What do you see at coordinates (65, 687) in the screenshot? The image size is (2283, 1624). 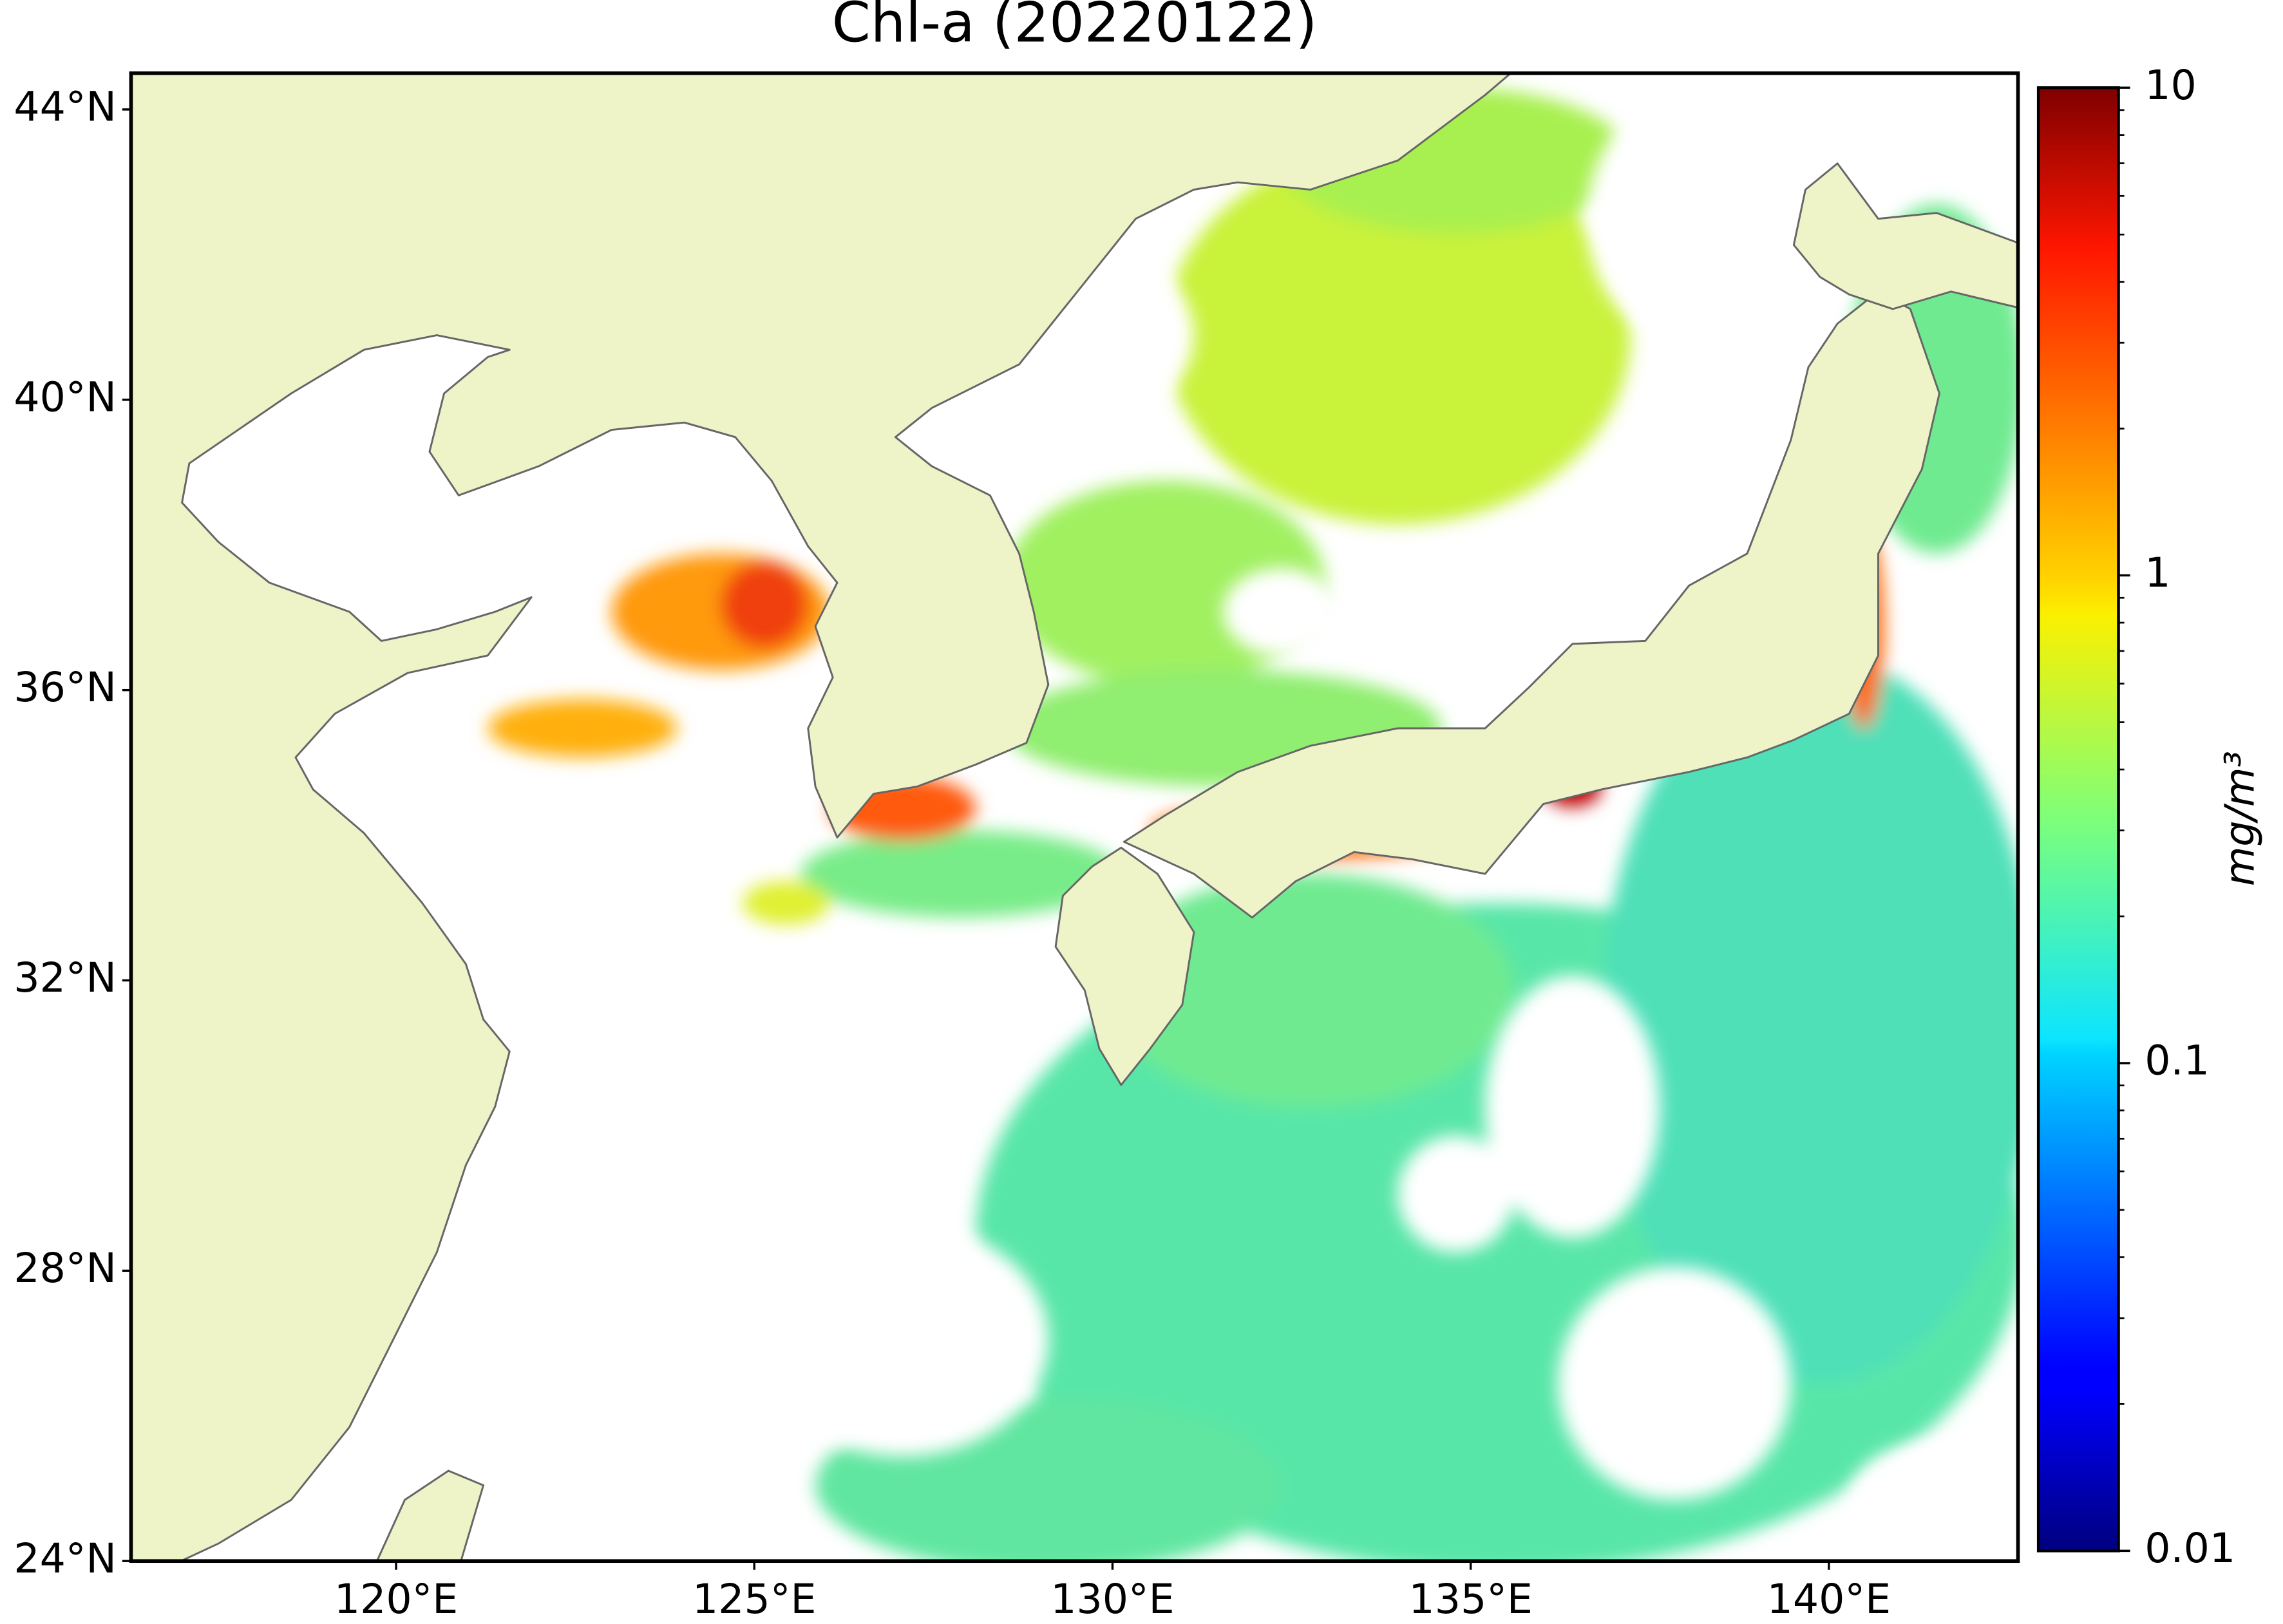 I see `y-tick-label: 36°N` at bounding box center [65, 687].